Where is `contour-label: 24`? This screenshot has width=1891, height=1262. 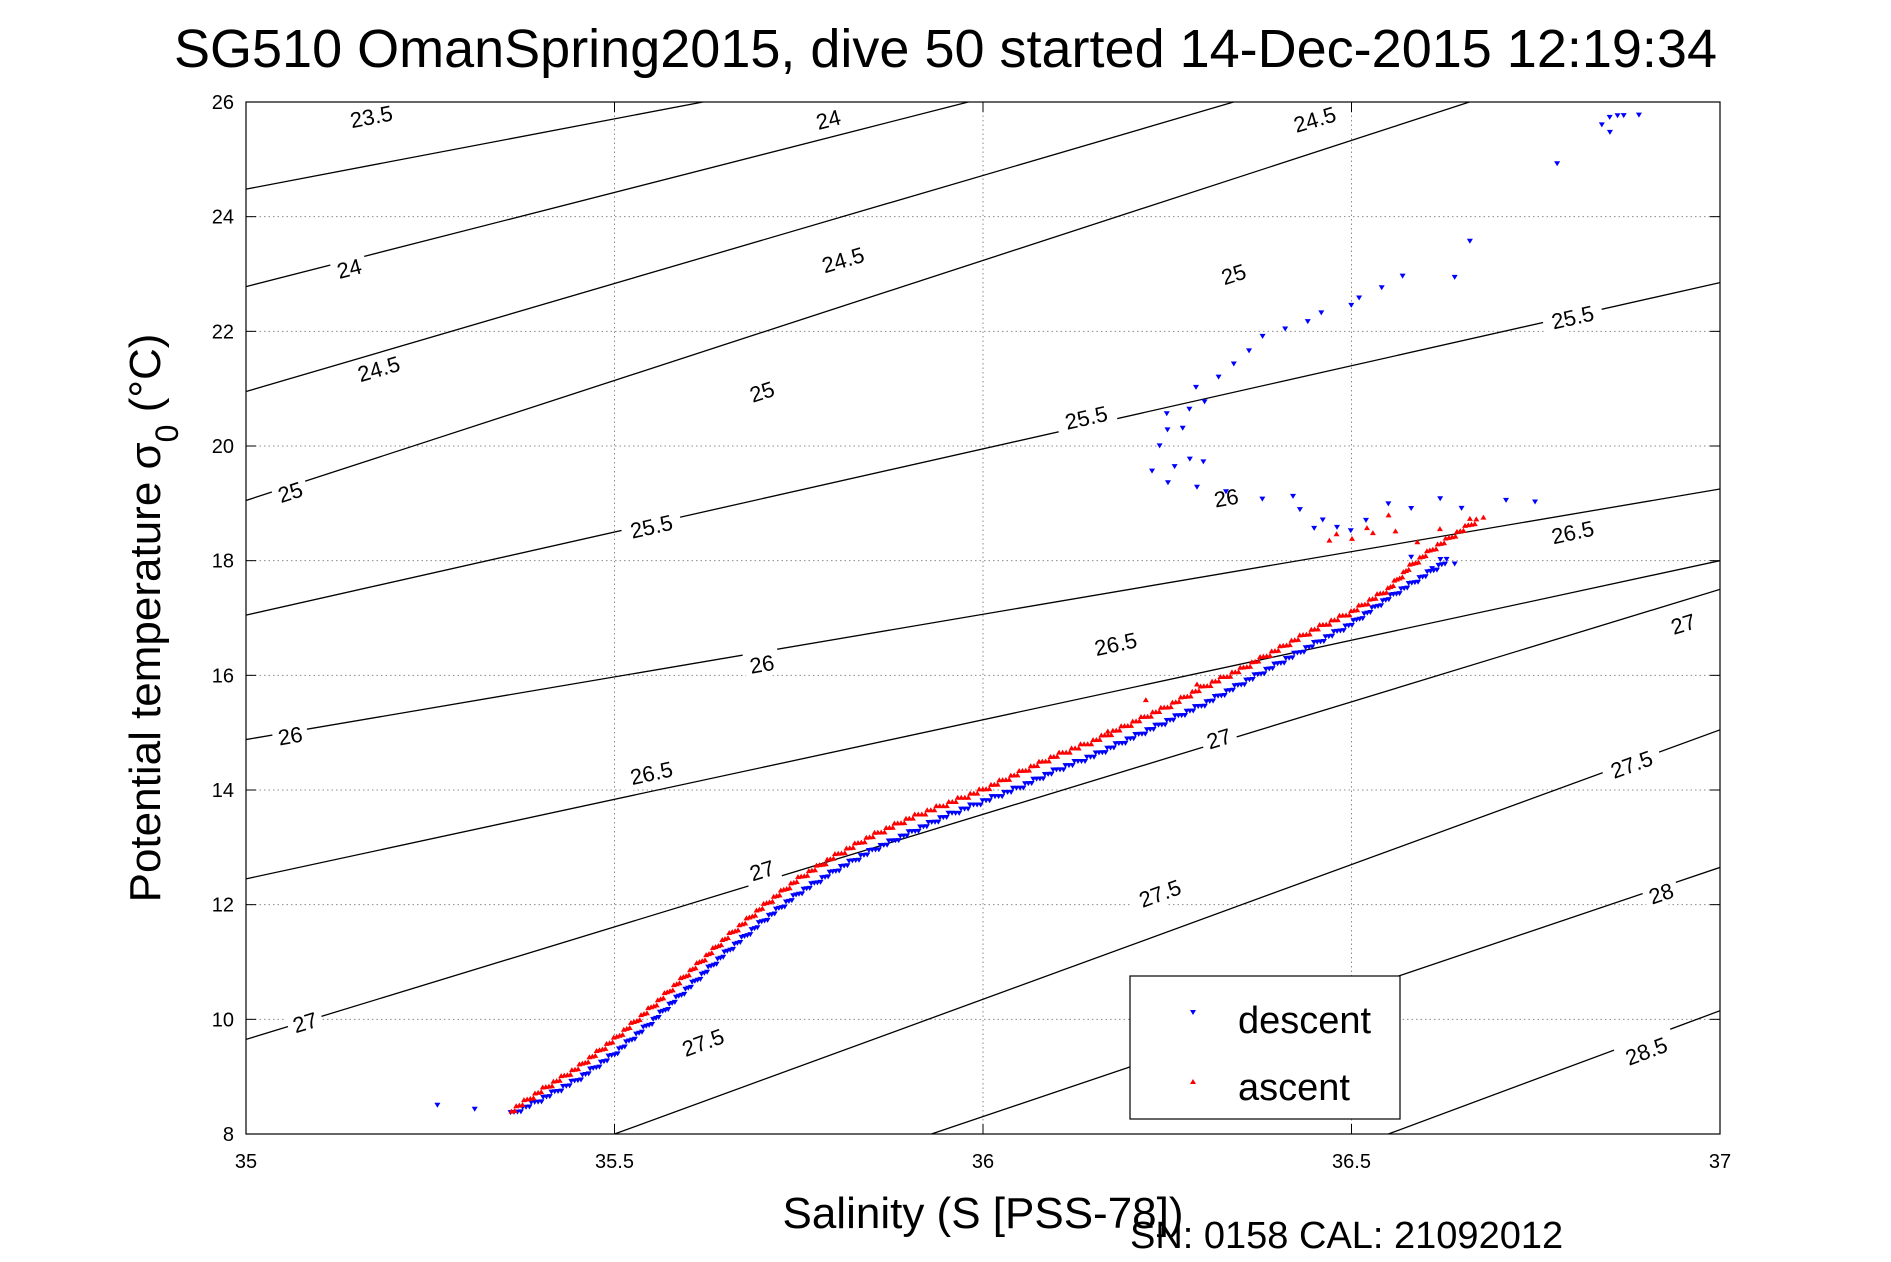 contour-label: 24 is located at coordinates (828, 120).